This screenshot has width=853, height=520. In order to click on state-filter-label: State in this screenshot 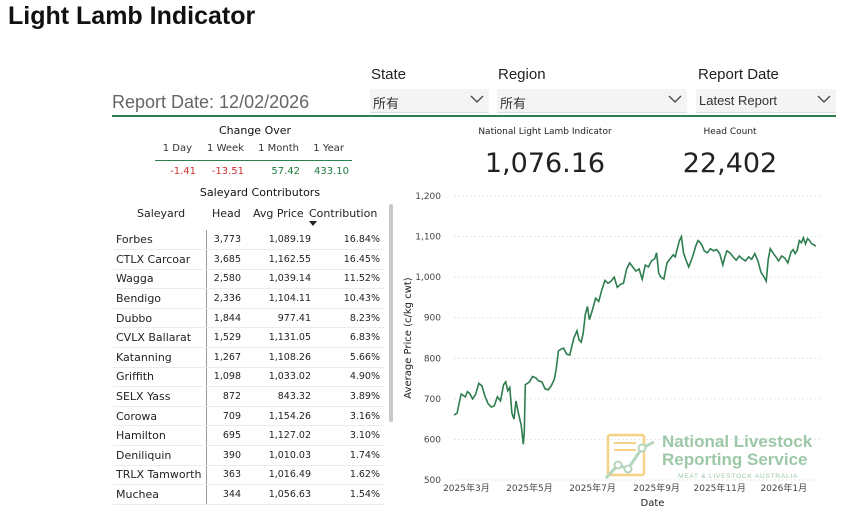, I will do `click(389, 74)`.